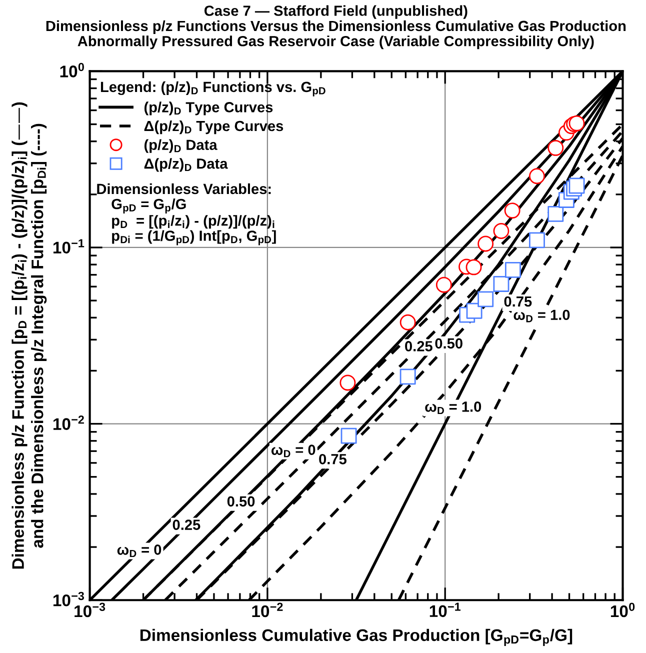 The image size is (646, 653). I want to click on legend-label: (p/z)$_{D}$ Type Curves, so click(208, 109).